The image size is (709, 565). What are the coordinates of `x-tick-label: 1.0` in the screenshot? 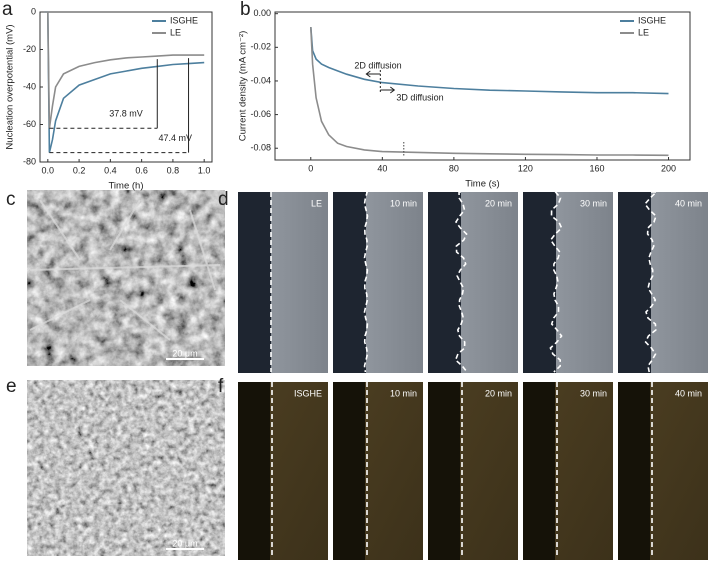 It's located at (204, 170).